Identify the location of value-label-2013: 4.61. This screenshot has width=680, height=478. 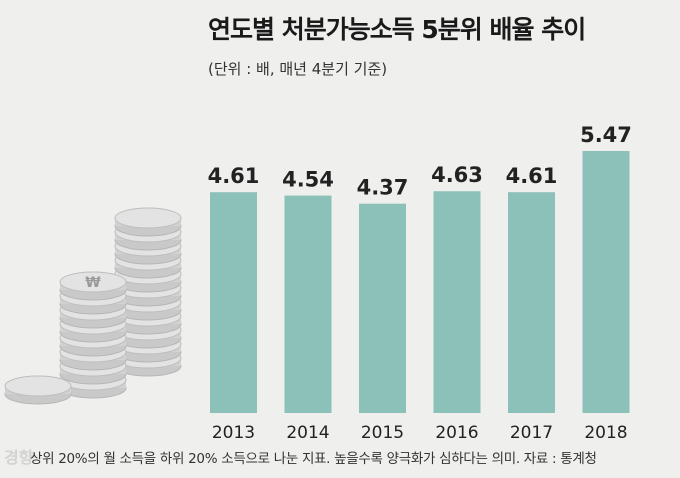
(234, 176).